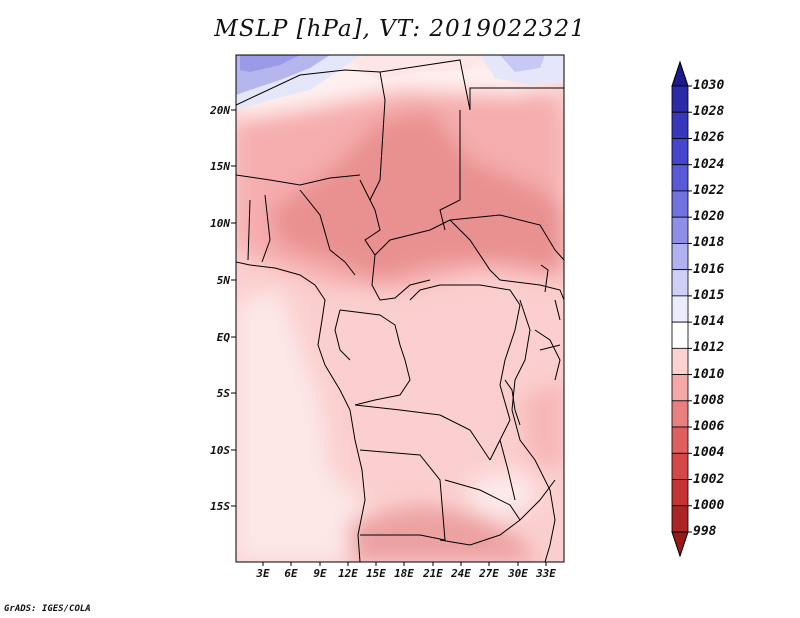 The image size is (800, 618). What do you see at coordinates (223, 337) in the screenshot?
I see `lat-label: EQ` at bounding box center [223, 337].